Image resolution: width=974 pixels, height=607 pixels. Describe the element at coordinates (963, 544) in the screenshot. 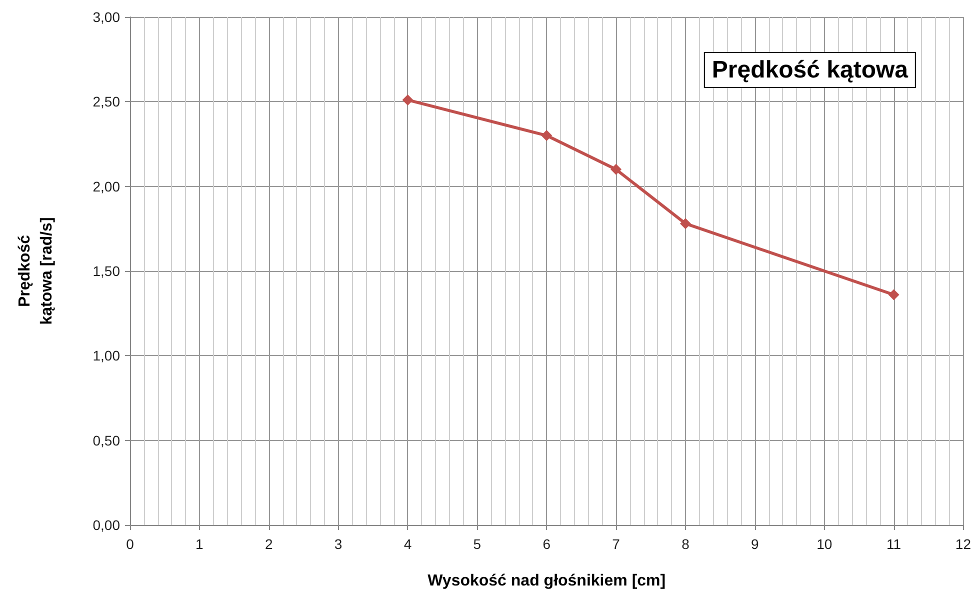

I see `x-tick-label: 12` at that location.